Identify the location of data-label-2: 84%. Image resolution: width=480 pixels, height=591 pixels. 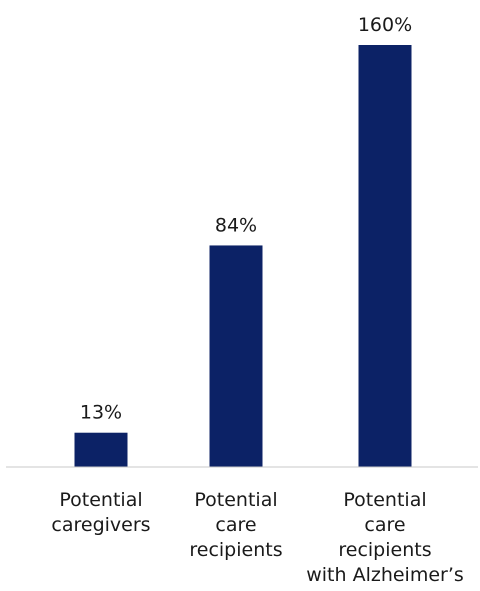
(236, 225).